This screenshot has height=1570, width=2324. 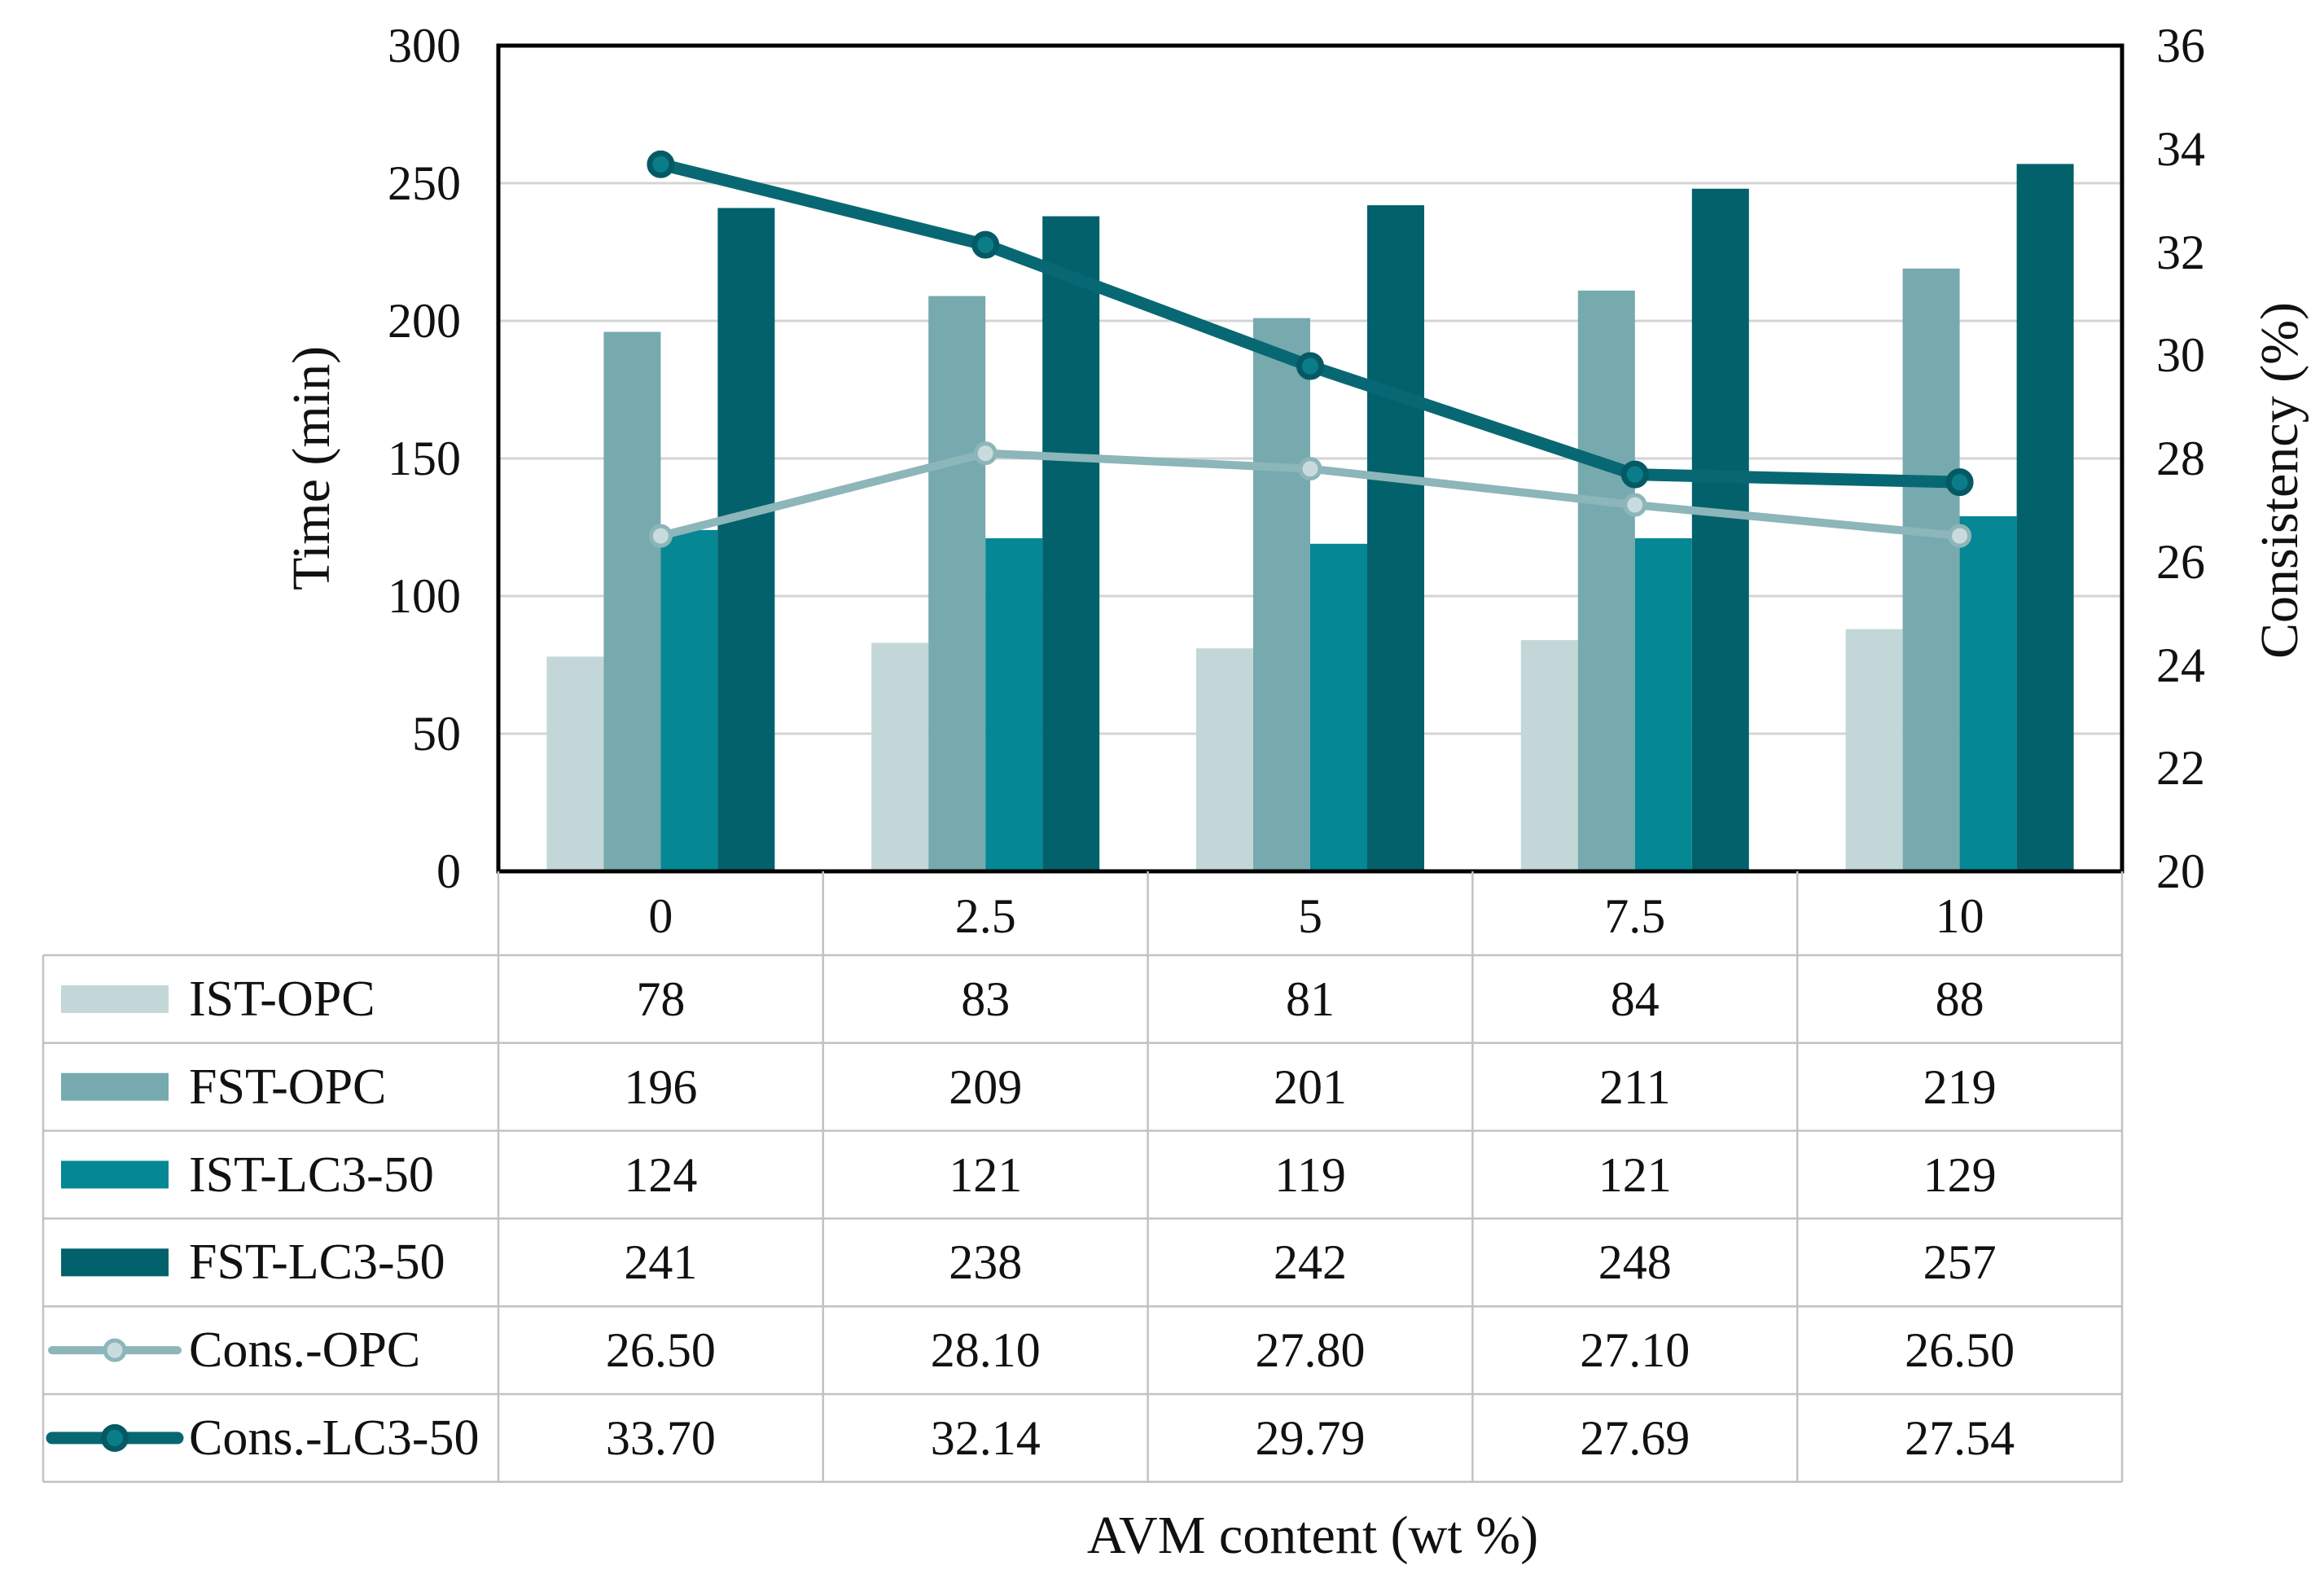 What do you see at coordinates (575, 763) in the screenshot?
I see `bar-IST-OPC-cat0` at bounding box center [575, 763].